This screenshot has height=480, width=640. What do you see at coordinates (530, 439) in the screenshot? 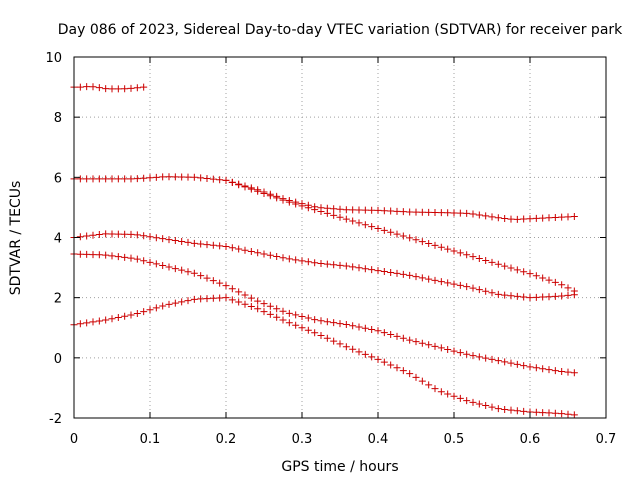
I see `x-tick-label: 0.6` at bounding box center [530, 439].